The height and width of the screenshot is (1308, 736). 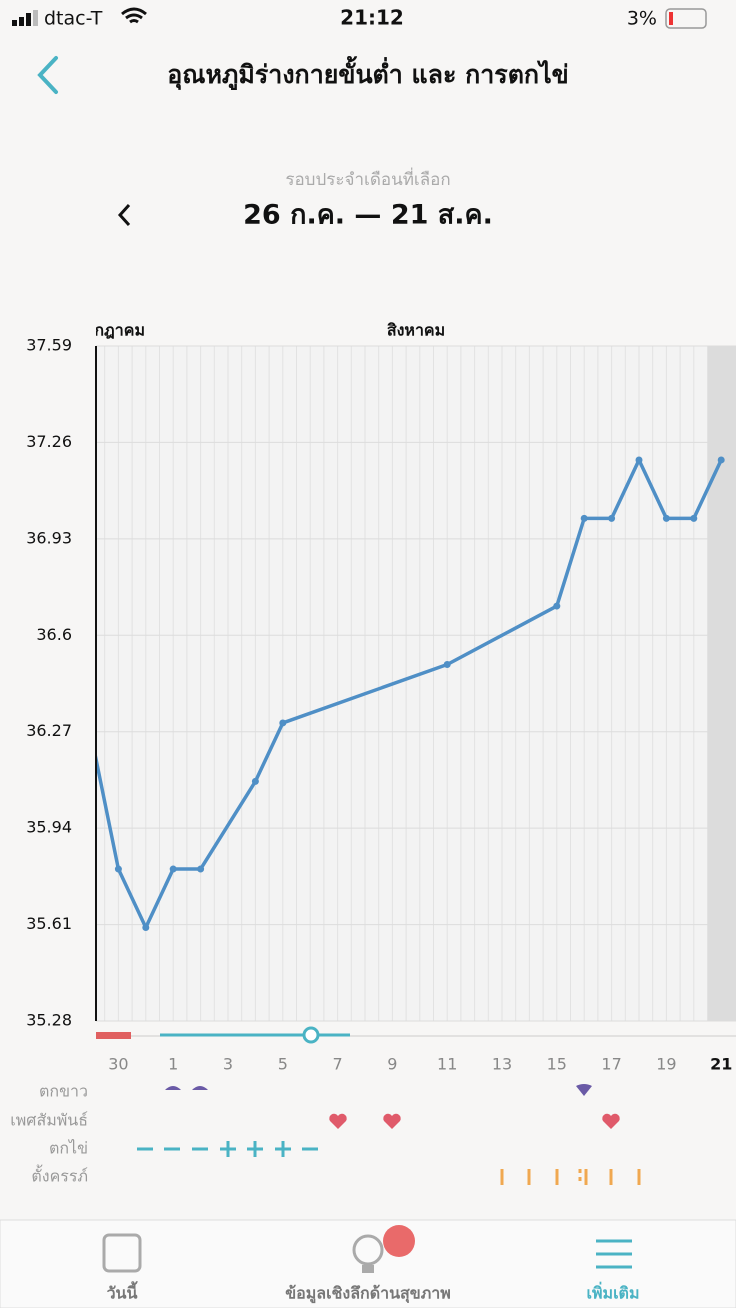 What do you see at coordinates (642, 19) in the screenshot?
I see `battery-percent: 3%` at bounding box center [642, 19].